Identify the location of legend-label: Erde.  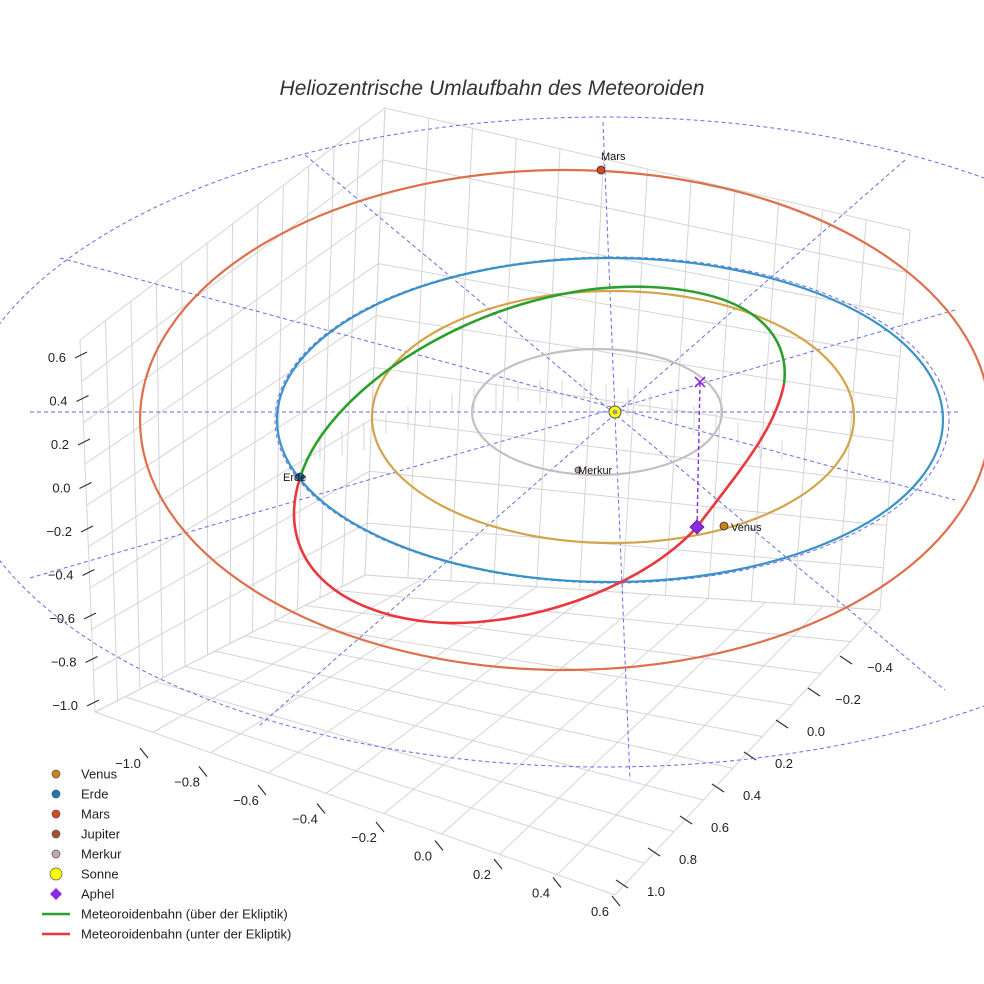
(94, 794).